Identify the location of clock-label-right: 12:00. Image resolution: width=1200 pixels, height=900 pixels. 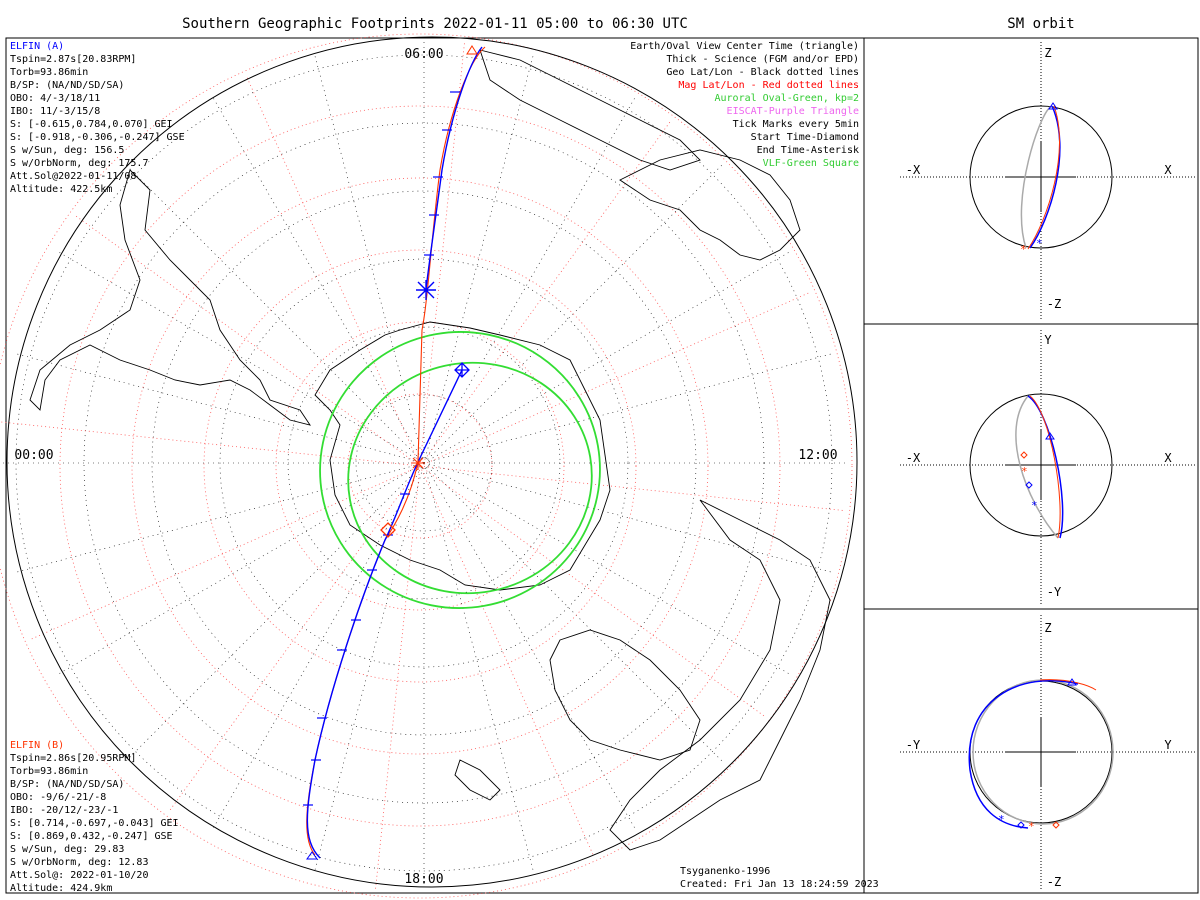
(817, 455).